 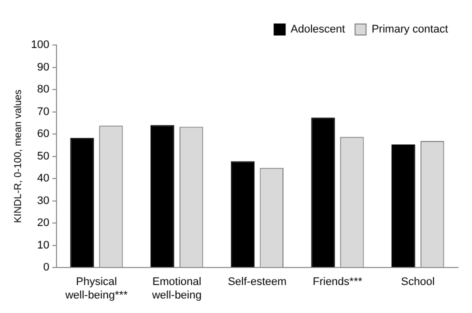 I want to click on legend-label: Primary contact, so click(x=410, y=30).